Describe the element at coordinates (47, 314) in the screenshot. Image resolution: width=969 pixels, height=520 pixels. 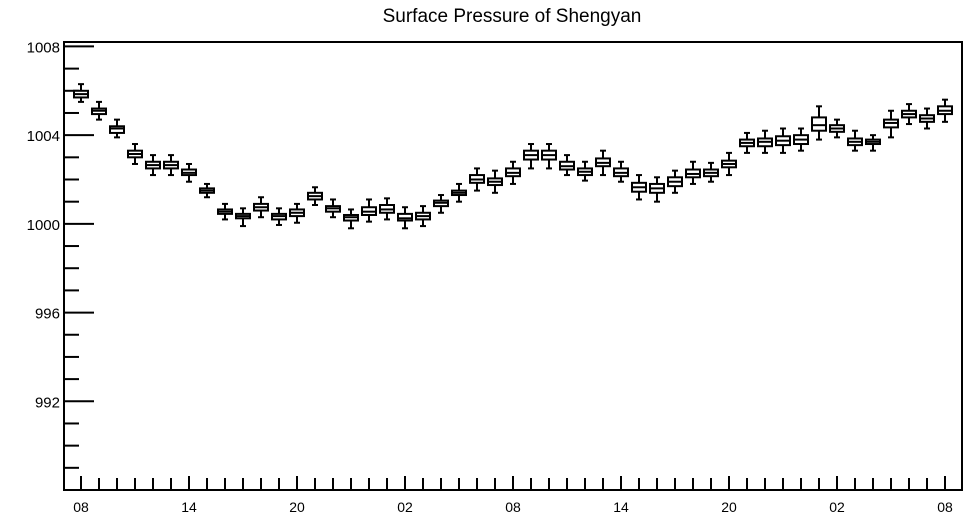
I see `y-tick-label: 996` at that location.